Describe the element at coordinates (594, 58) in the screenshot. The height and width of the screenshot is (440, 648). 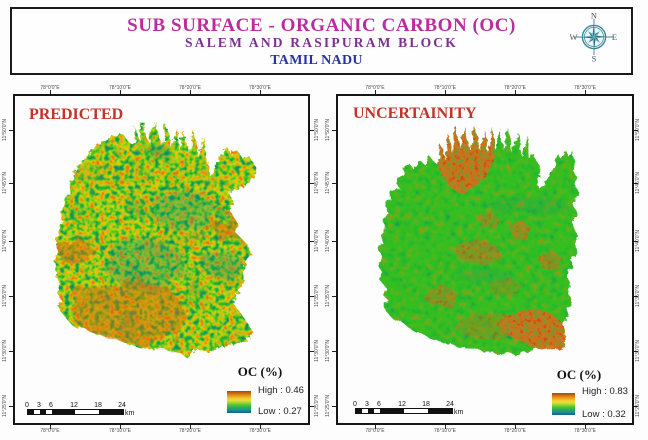
I see `svg-text: S` at that location.